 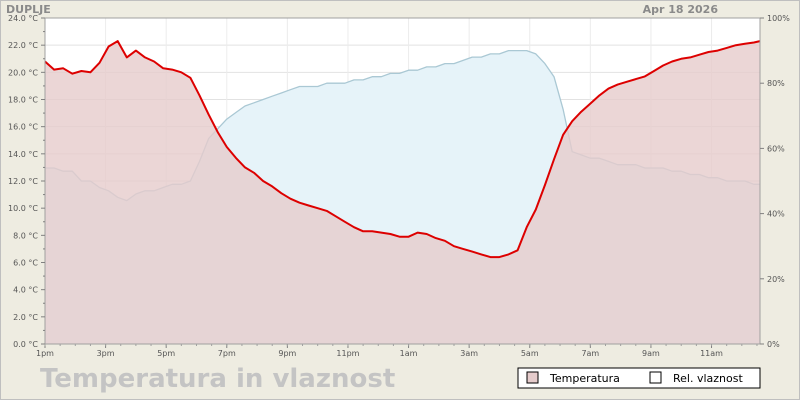 I want to click on legend-label-vlaznost: Rel. vlaznost, so click(x=708, y=378).